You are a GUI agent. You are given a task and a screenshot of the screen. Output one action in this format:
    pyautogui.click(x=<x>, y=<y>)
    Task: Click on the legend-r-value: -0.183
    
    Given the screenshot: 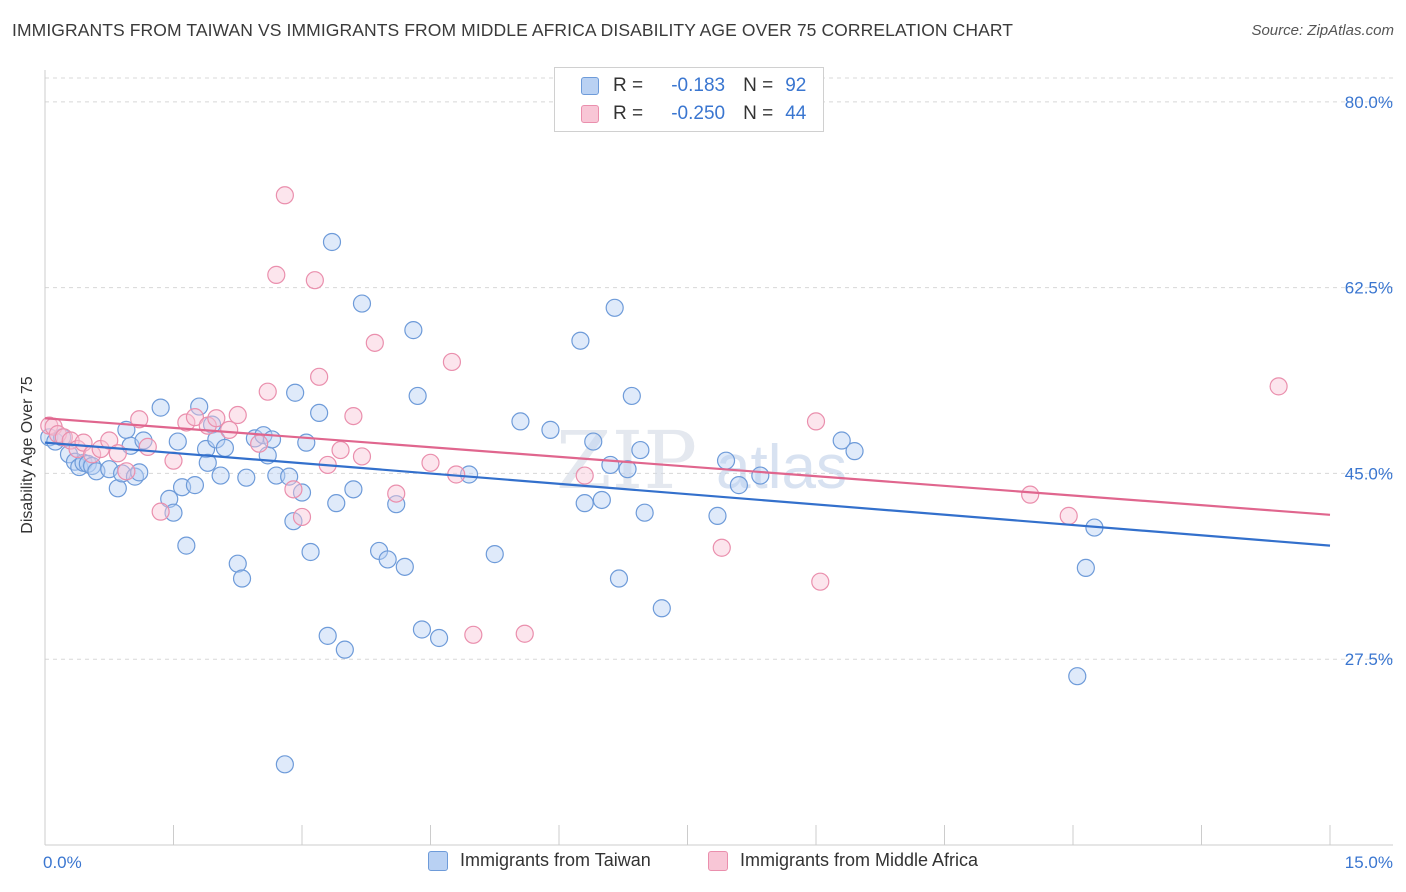 What is the action you would take?
    pyautogui.click(x=698, y=85)
    